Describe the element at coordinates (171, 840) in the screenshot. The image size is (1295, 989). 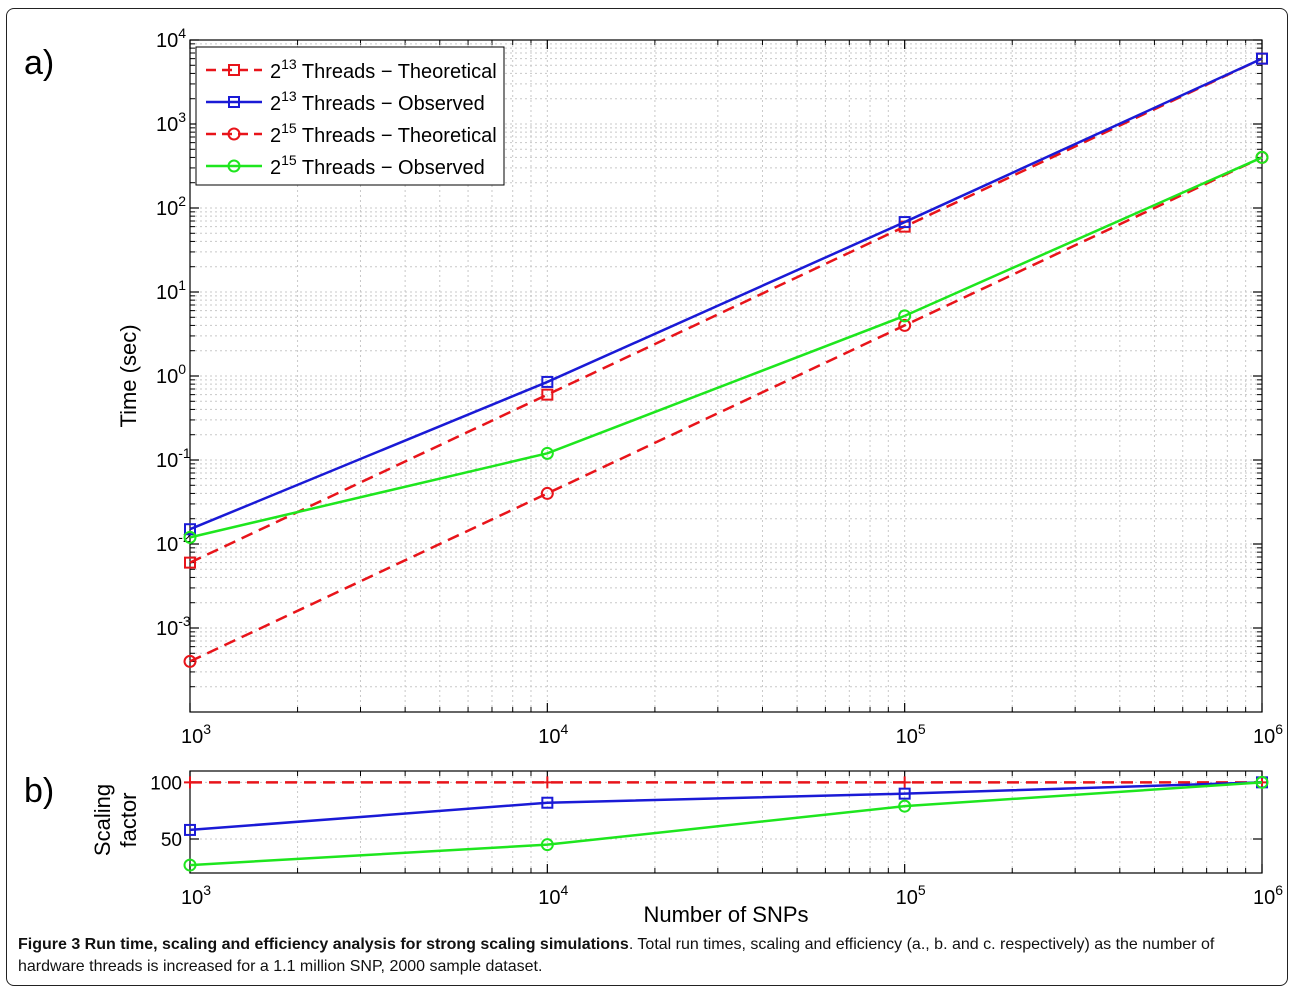
I see `y-tick-label: 50` at that location.